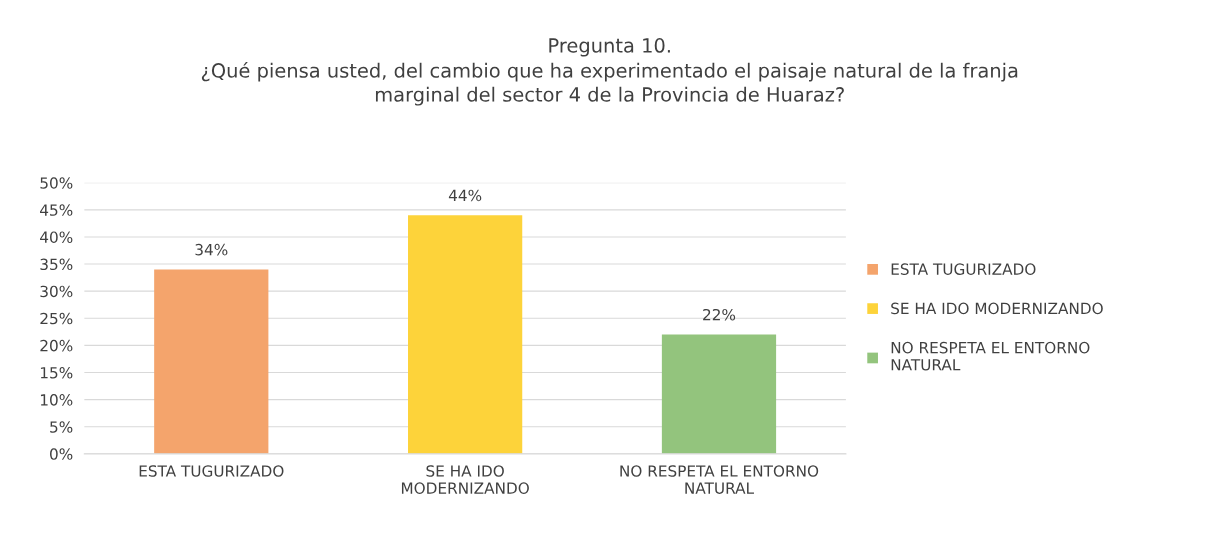 The height and width of the screenshot is (539, 1205). What do you see at coordinates (997, 308) in the screenshot?
I see `legend-label: SE HA IDO MODERNIZANDO` at bounding box center [997, 308].